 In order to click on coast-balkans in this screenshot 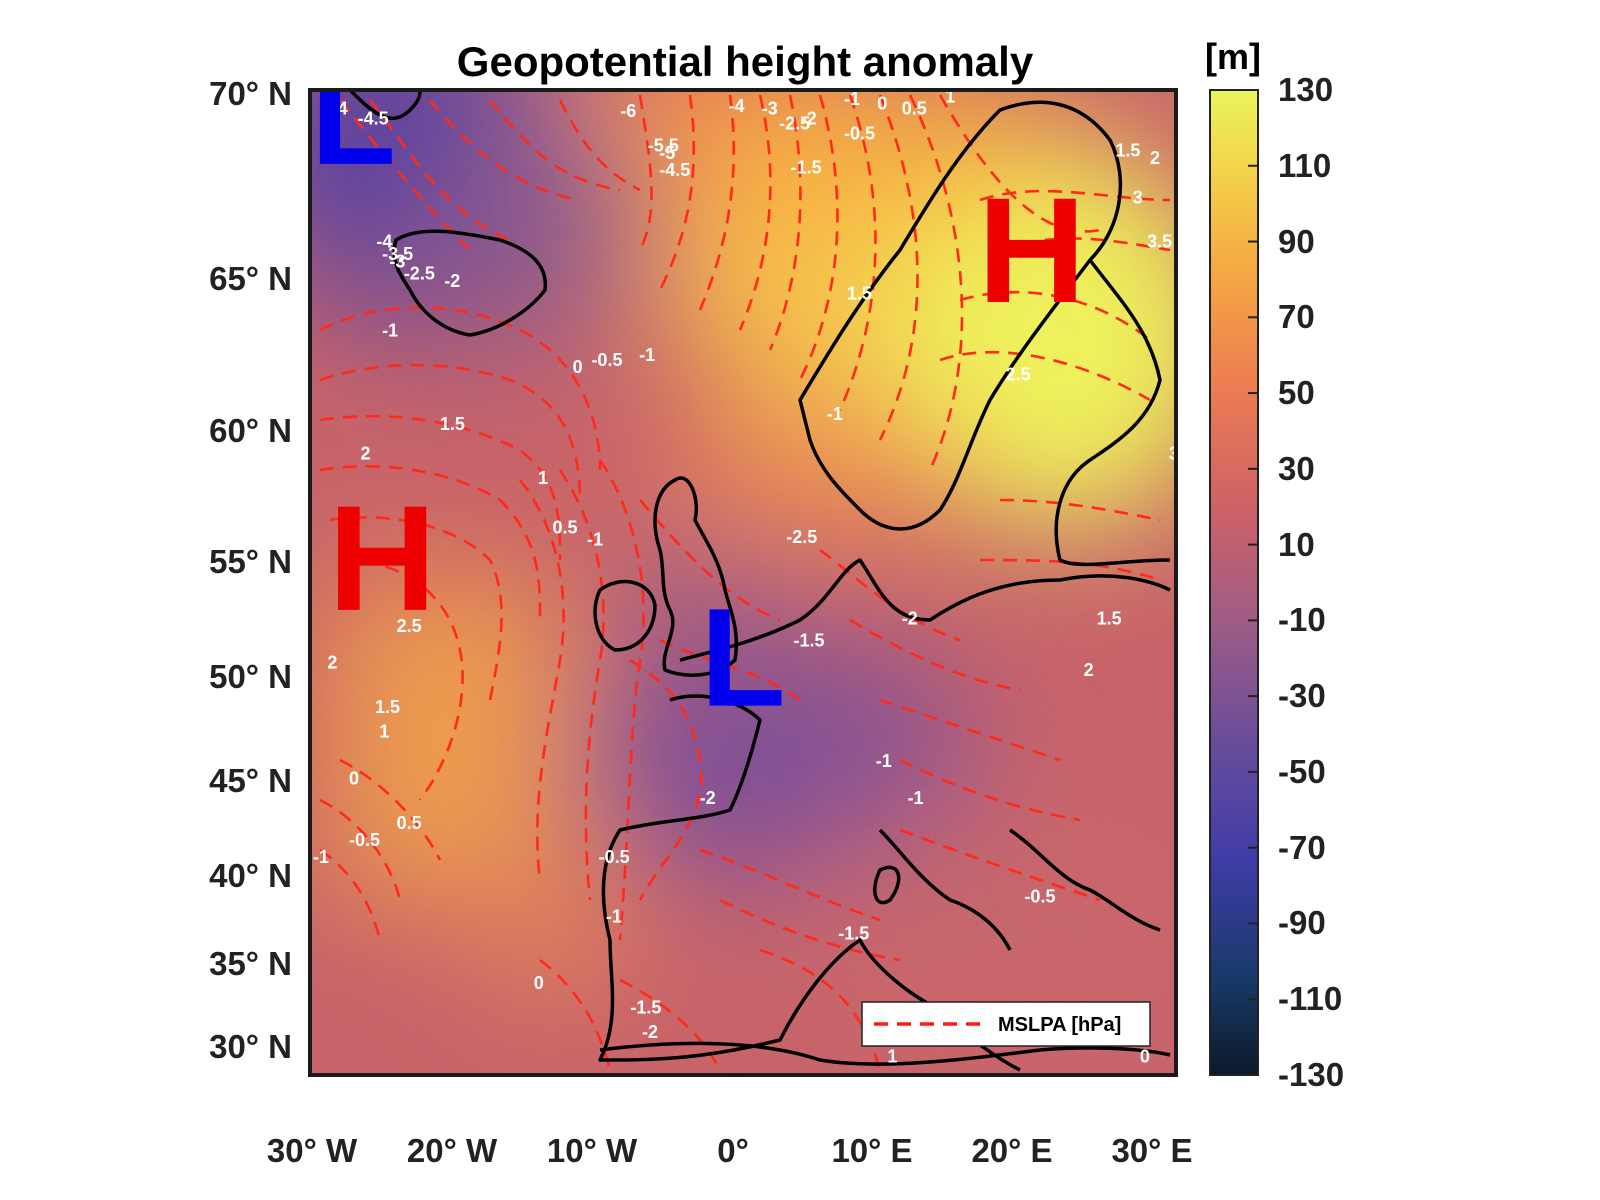, I will do `click(1085, 880)`.